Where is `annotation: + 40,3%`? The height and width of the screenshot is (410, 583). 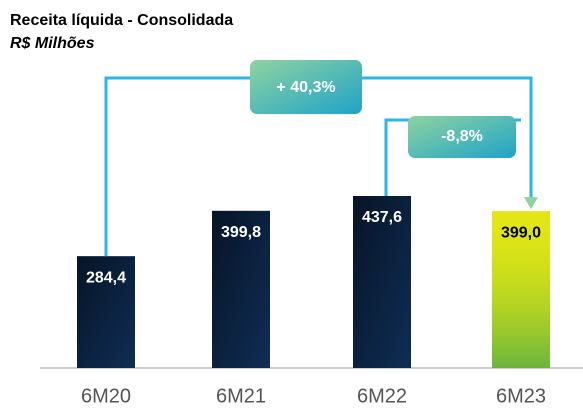 annotation: + 40,3% is located at coordinates (305, 87).